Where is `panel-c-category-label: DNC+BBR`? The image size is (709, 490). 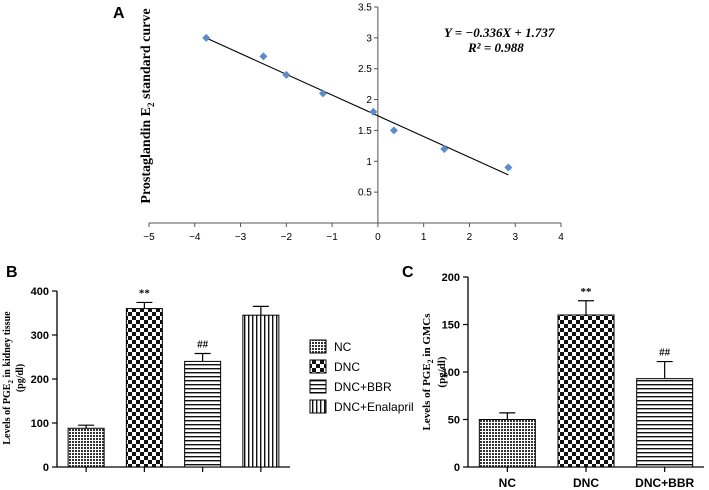
panel-c-category-label: DNC+BBR is located at coordinates (664, 483).